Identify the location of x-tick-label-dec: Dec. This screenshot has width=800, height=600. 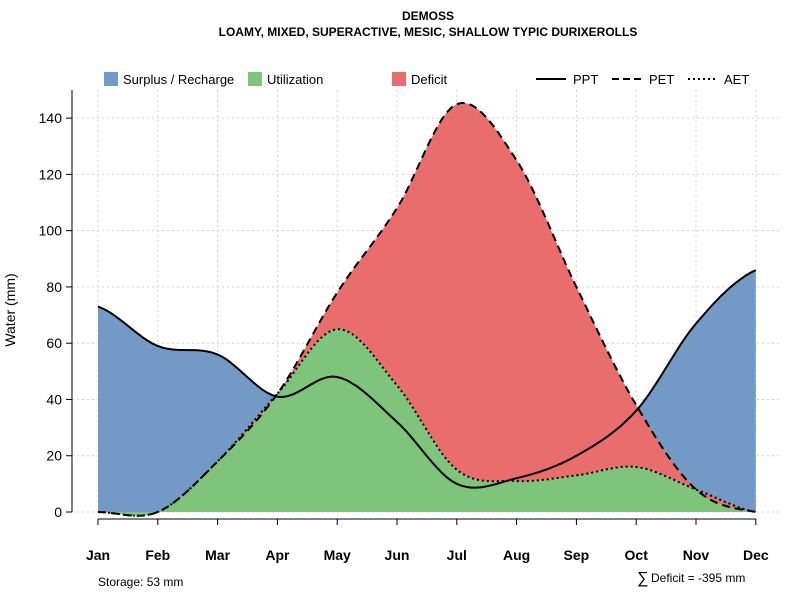
(756, 555).